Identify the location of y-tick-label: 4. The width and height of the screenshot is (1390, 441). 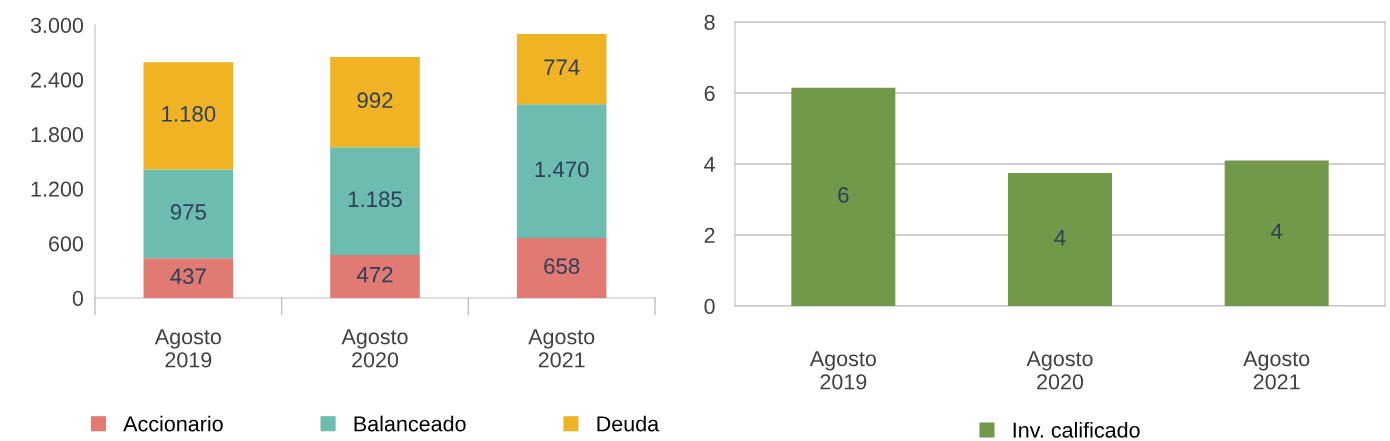
(709, 164).